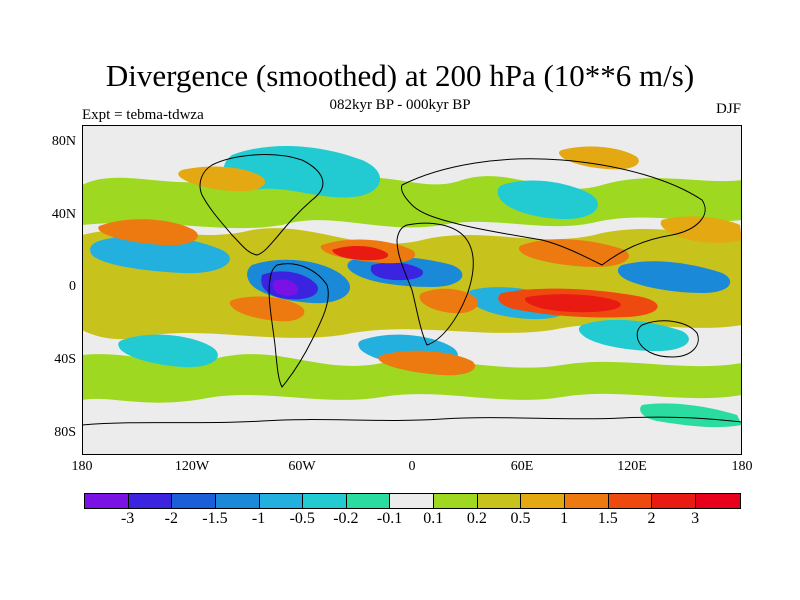  I want to click on colorbar-label: 0.5, so click(520, 518).